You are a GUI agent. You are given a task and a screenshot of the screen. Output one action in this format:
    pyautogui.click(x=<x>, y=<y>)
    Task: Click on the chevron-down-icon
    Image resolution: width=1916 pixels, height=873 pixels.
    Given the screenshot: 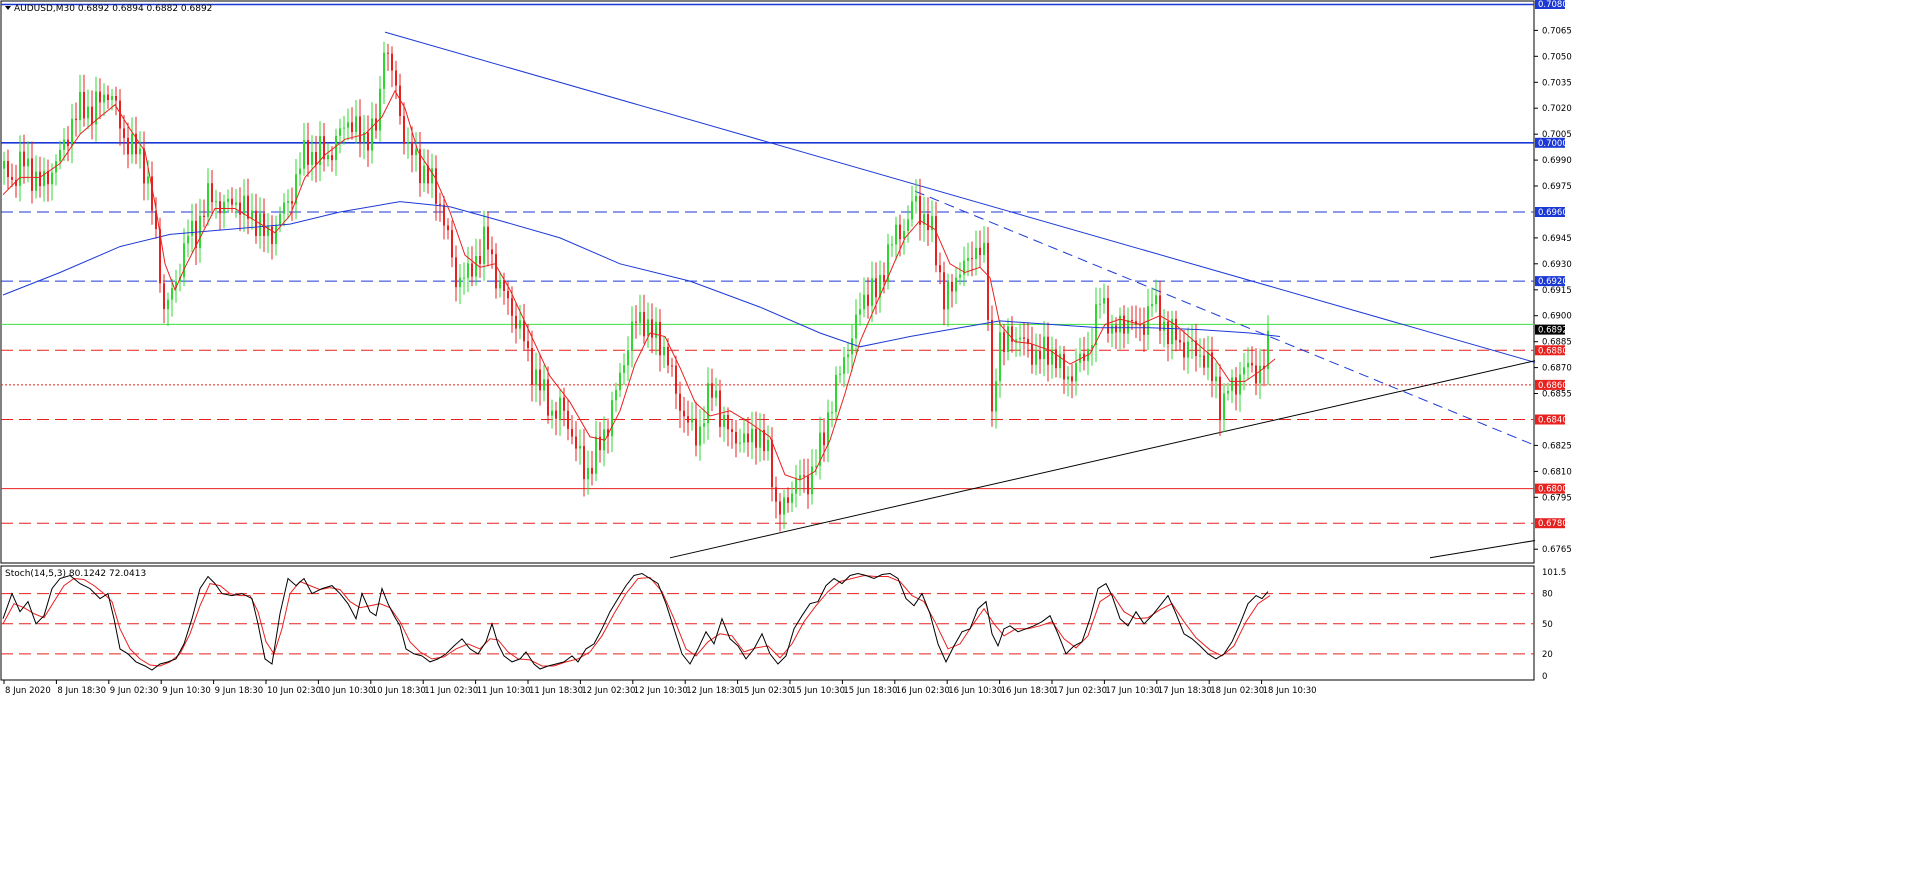 What is the action you would take?
    pyautogui.click(x=8, y=8)
    